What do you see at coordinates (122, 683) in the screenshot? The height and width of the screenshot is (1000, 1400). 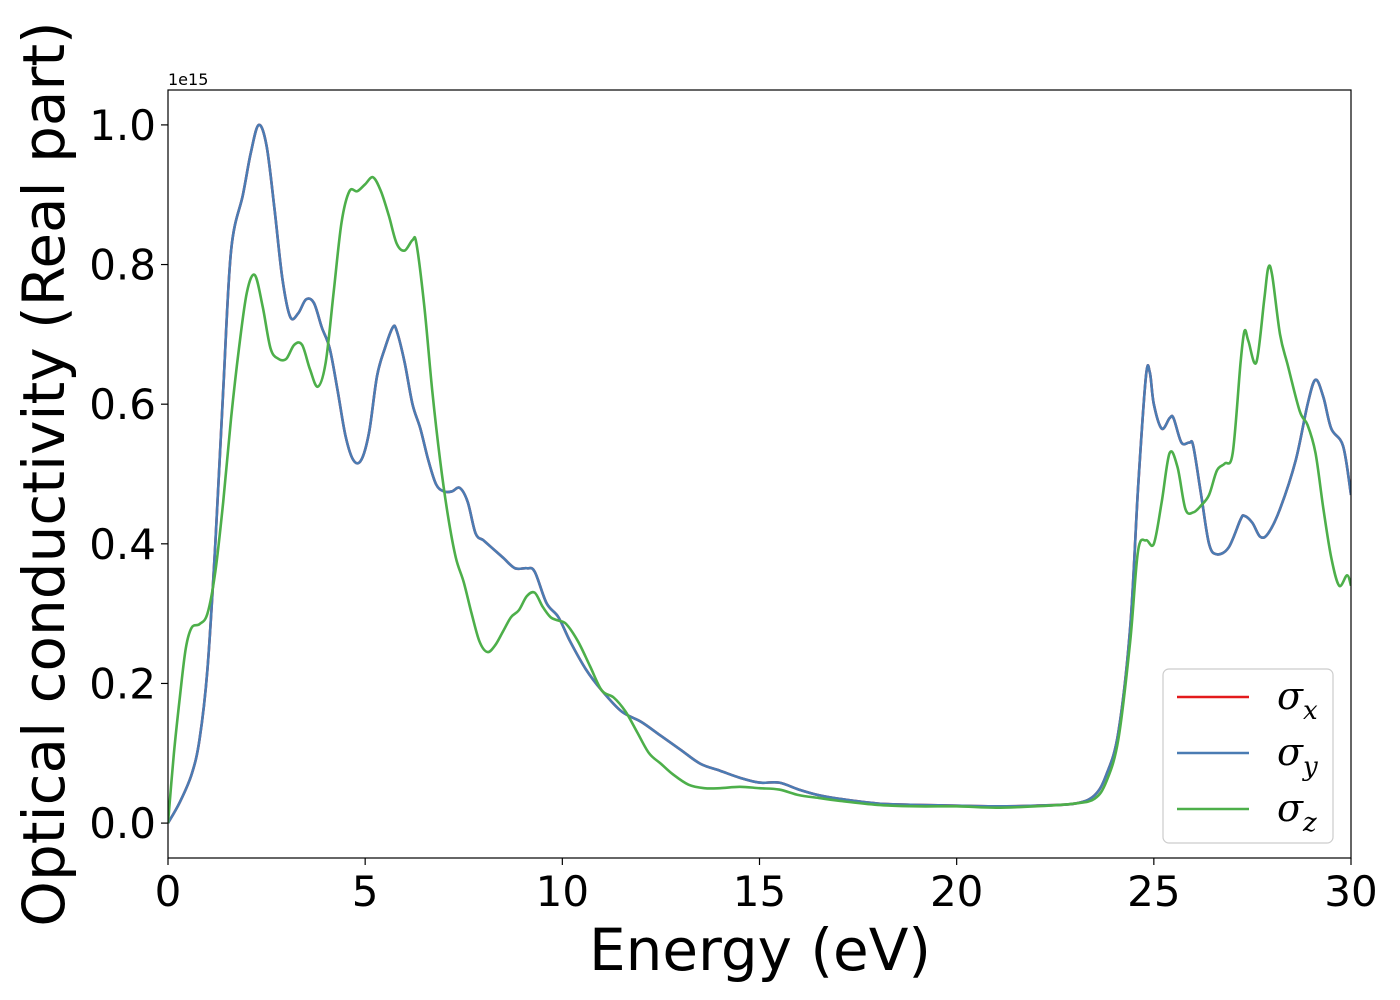 I see `y-tick-label: 0.2` at bounding box center [122, 683].